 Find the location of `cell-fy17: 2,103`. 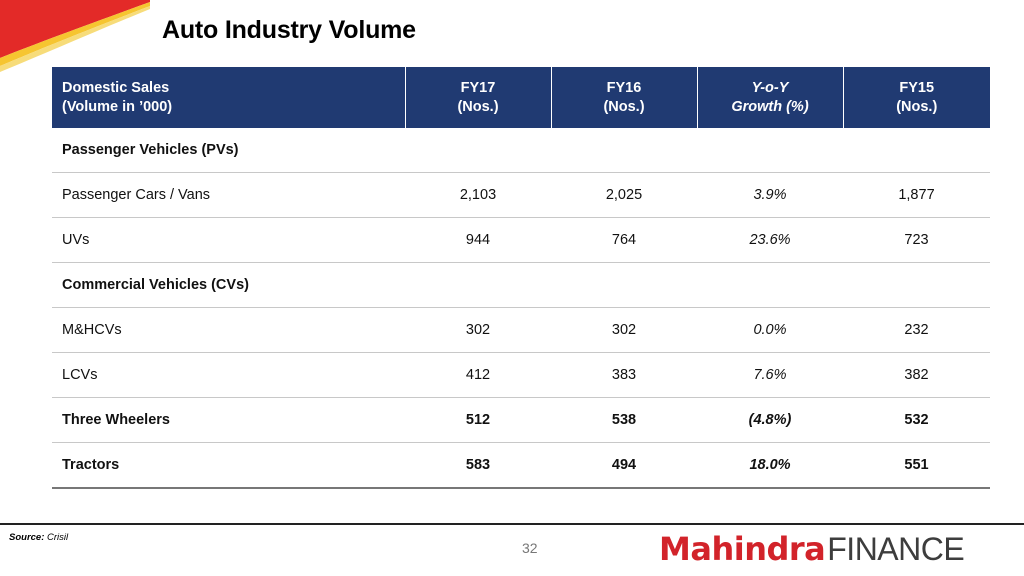

cell-fy17: 2,103 is located at coordinates (478, 195).